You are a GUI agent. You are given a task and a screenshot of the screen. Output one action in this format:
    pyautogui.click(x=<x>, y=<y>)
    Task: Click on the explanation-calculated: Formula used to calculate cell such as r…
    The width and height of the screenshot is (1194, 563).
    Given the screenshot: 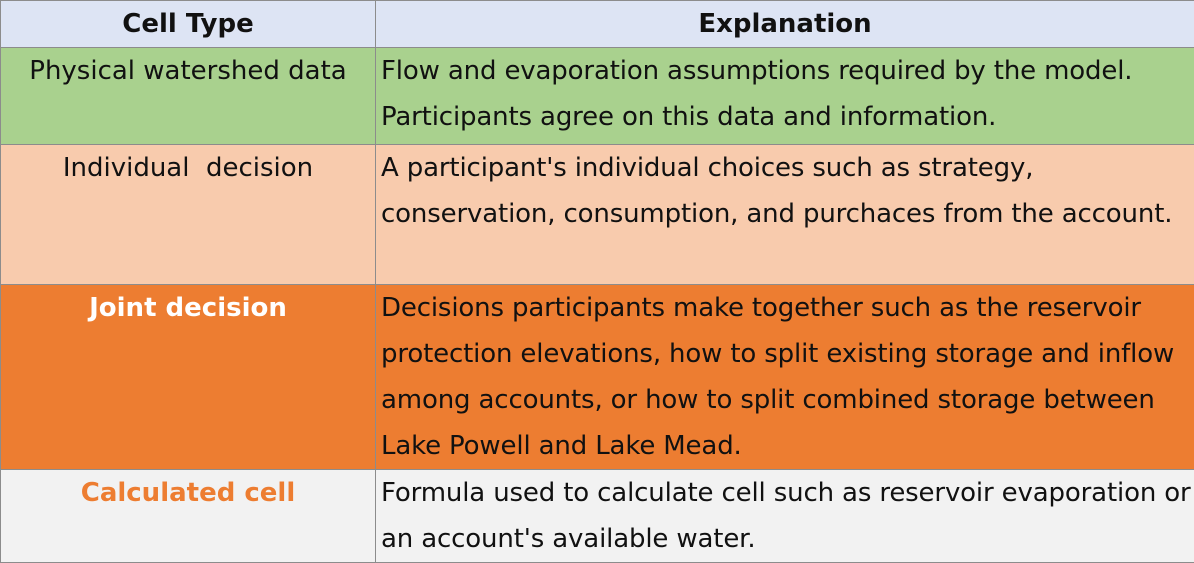 What is the action you would take?
    pyautogui.click(x=785, y=516)
    